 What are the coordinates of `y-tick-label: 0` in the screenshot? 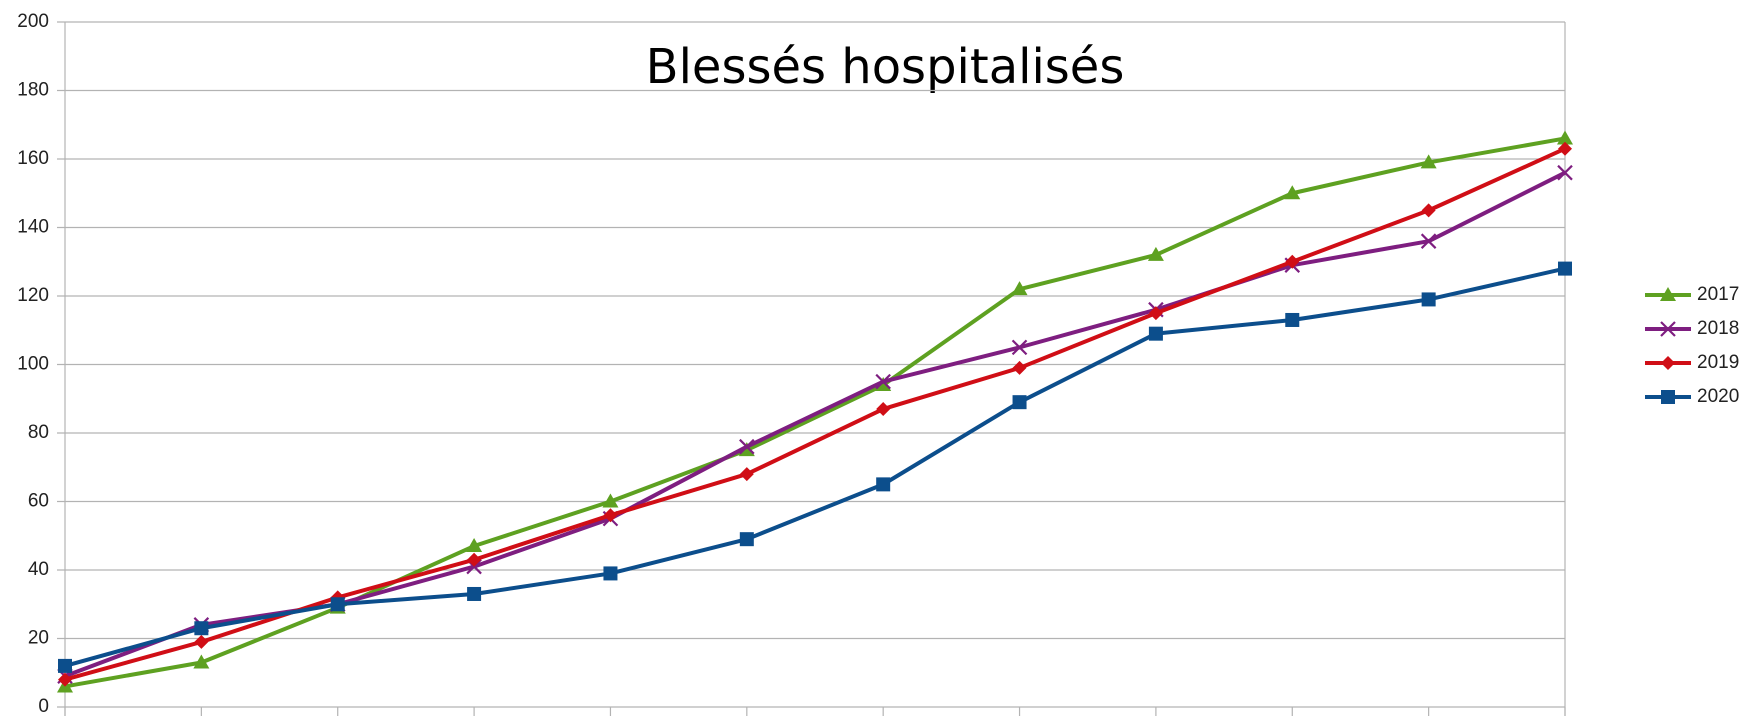 It's located at (43, 706).